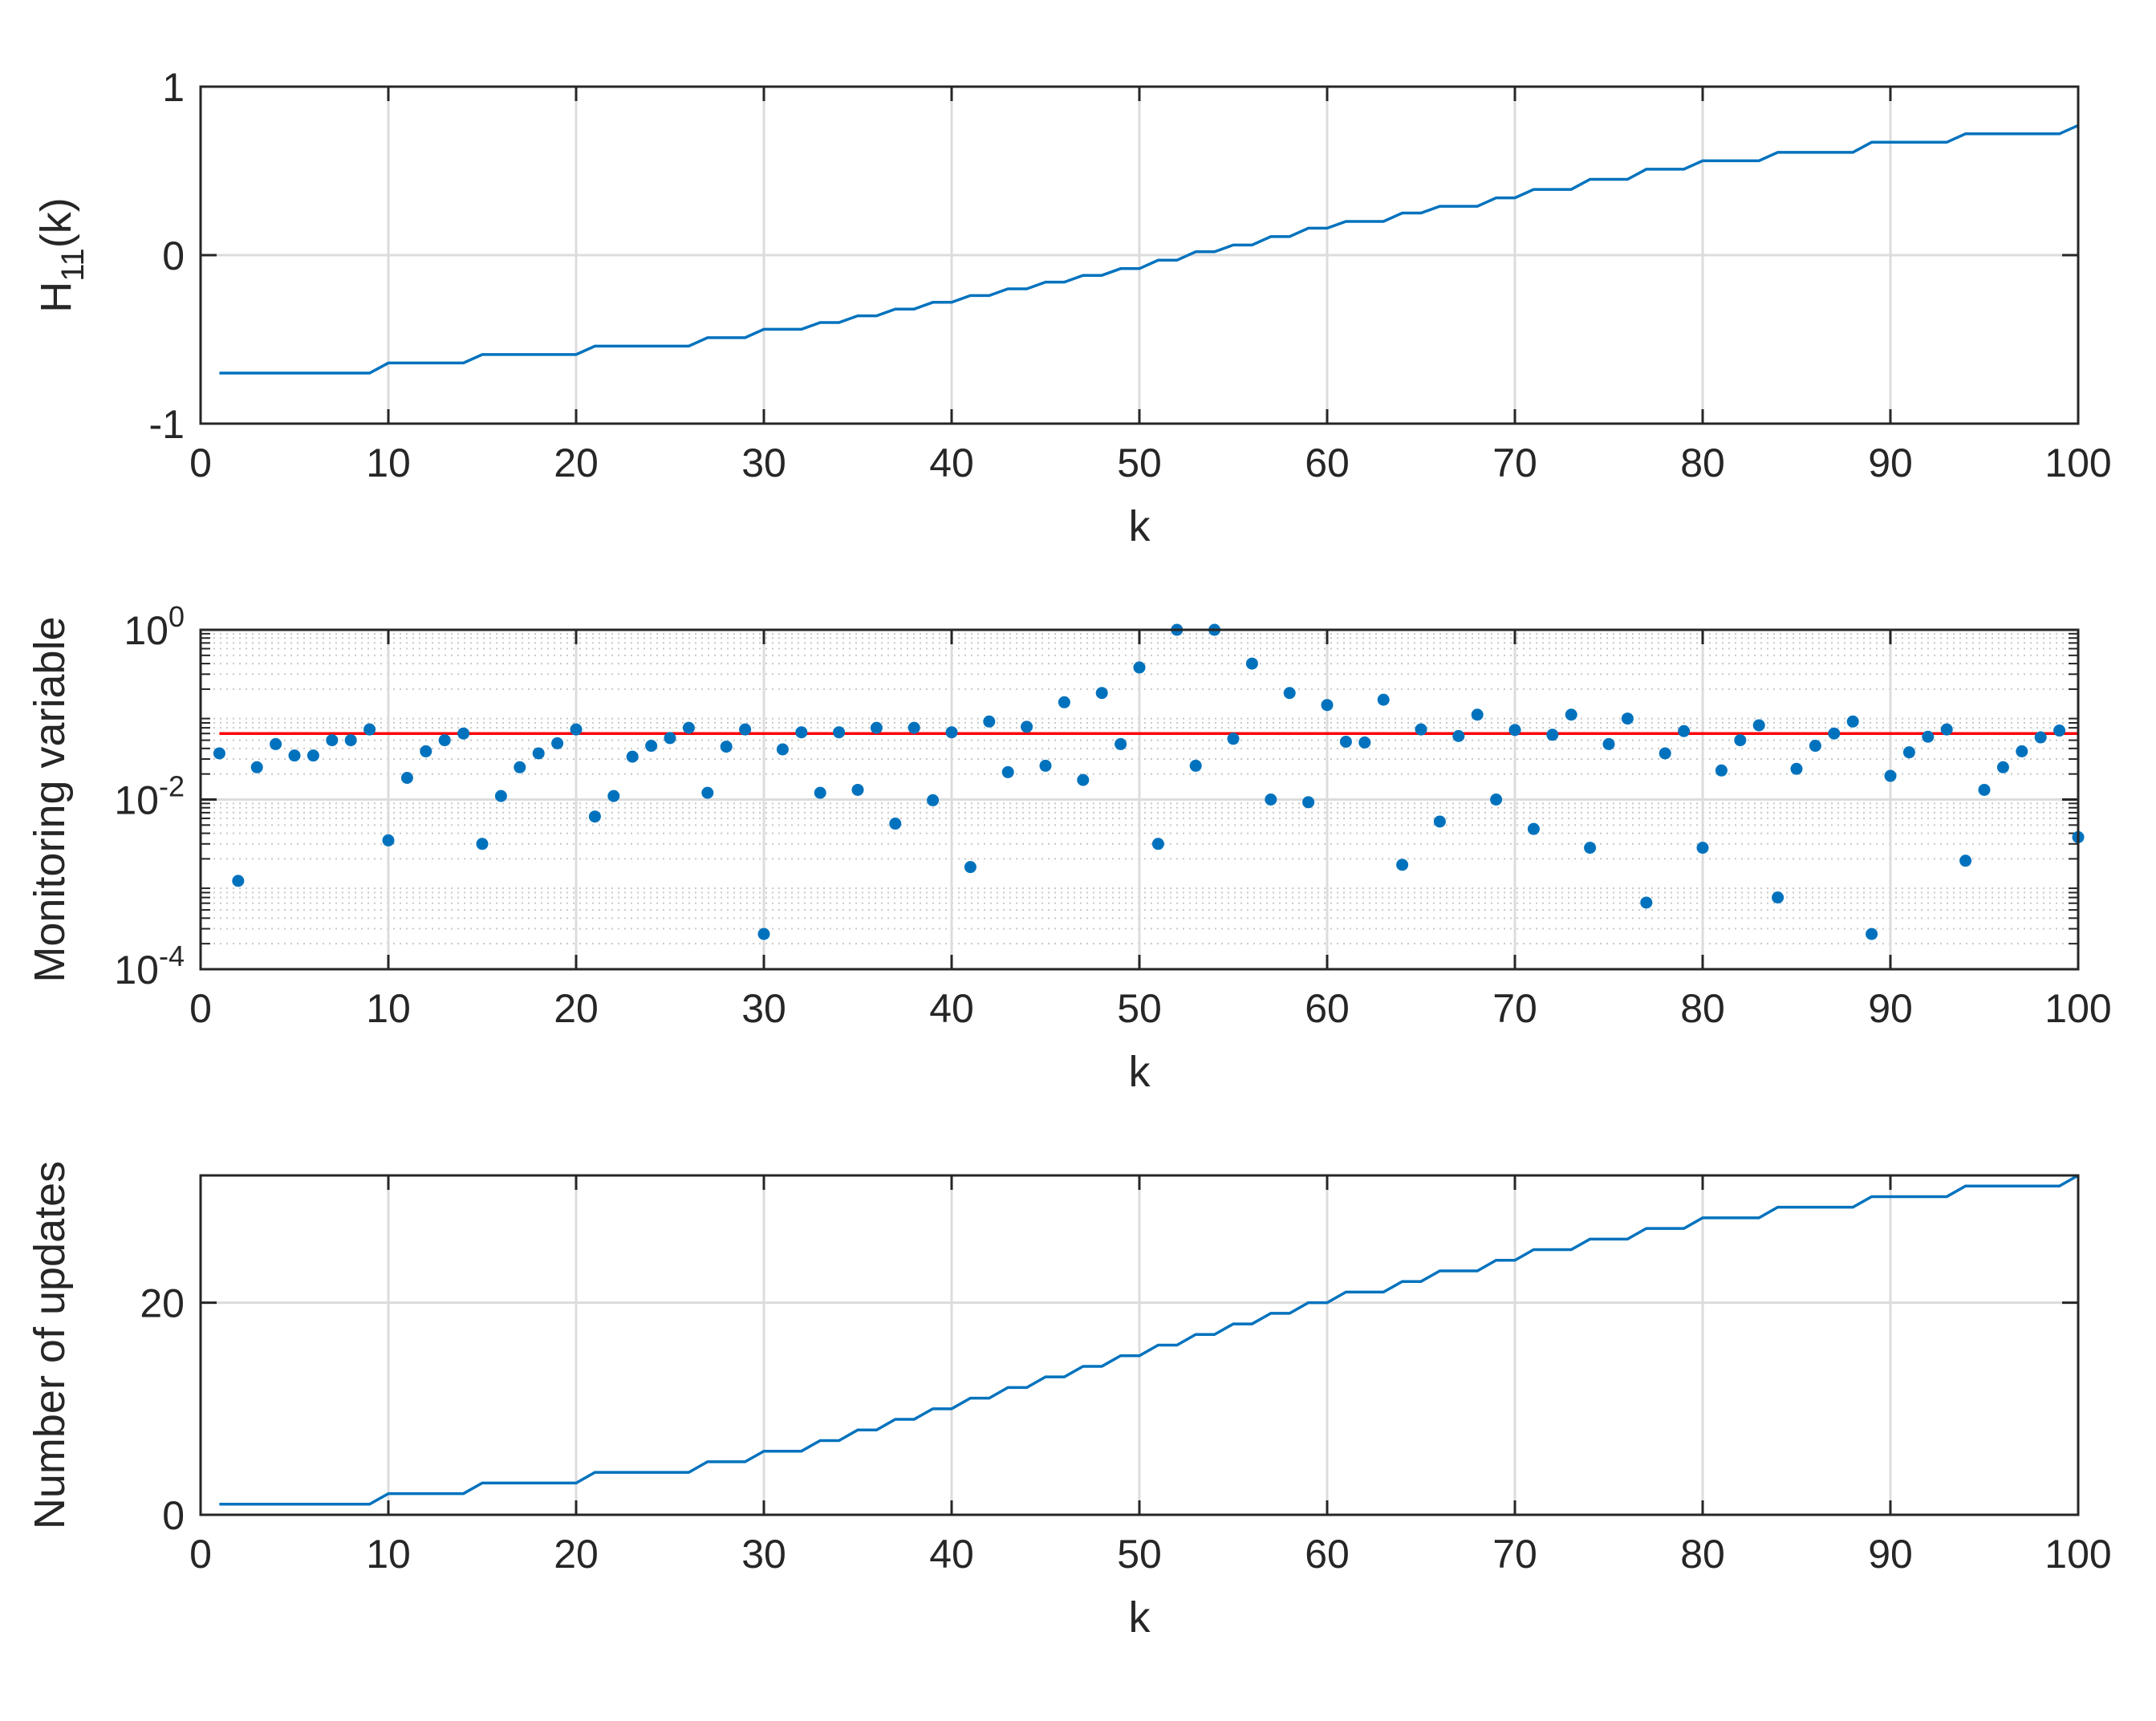 This screenshot has height=1721, width=2156. What do you see at coordinates (1139, 1554) in the screenshot?
I see `x-tick-label: 50` at bounding box center [1139, 1554].